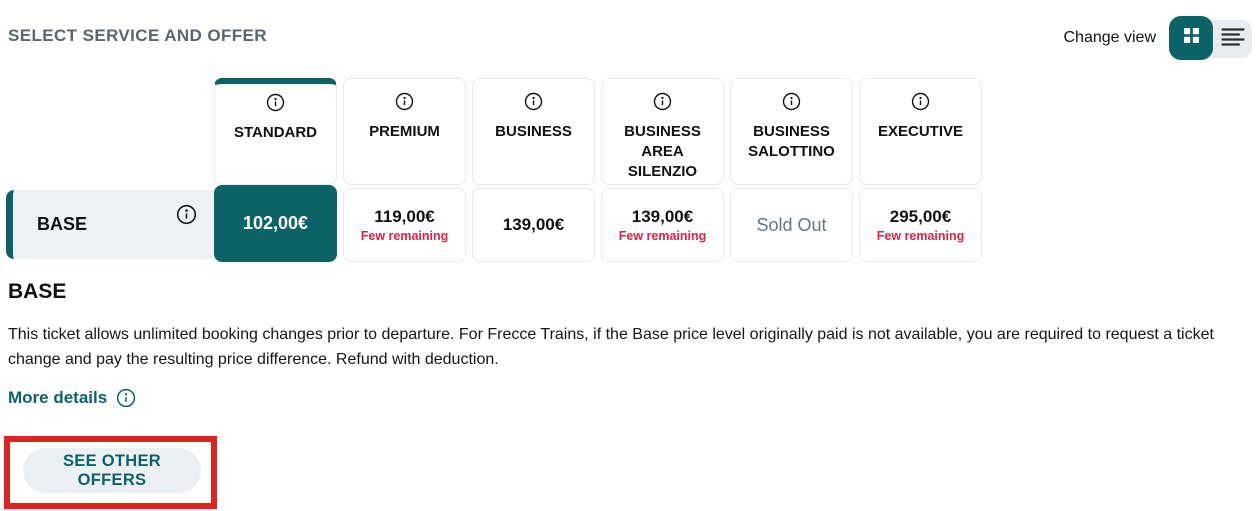  What do you see at coordinates (404, 216) in the screenshot?
I see `fare-price: 119,00€` at bounding box center [404, 216].